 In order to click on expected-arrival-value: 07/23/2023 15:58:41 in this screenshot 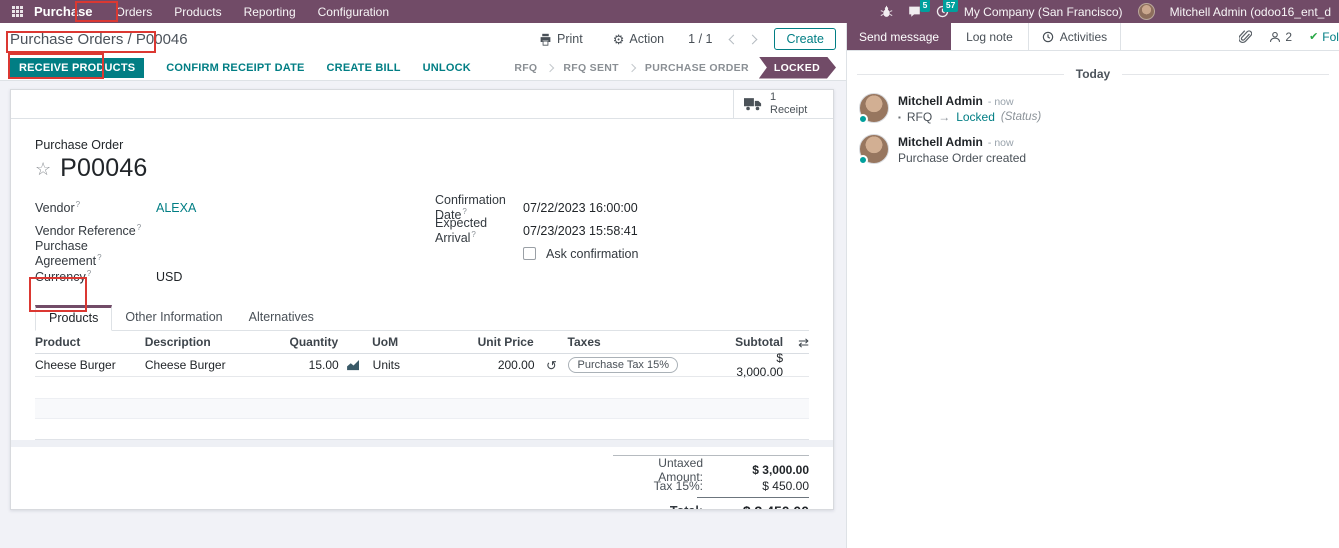, I will do `click(580, 230)`.